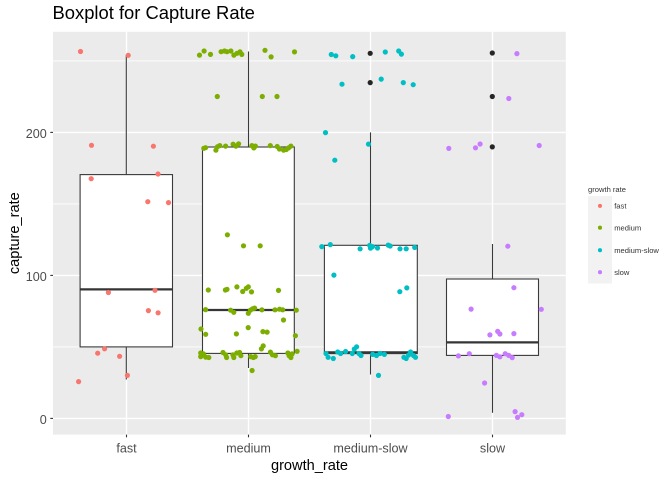  What do you see at coordinates (15, 233) in the screenshot?
I see `svg-text: capture_rate` at bounding box center [15, 233].